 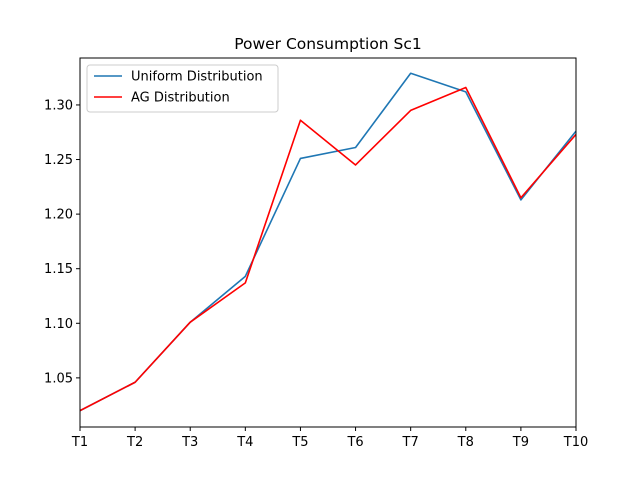 What do you see at coordinates (328, 44) in the screenshot?
I see `chart-title: Power Consumption Sc1` at bounding box center [328, 44].